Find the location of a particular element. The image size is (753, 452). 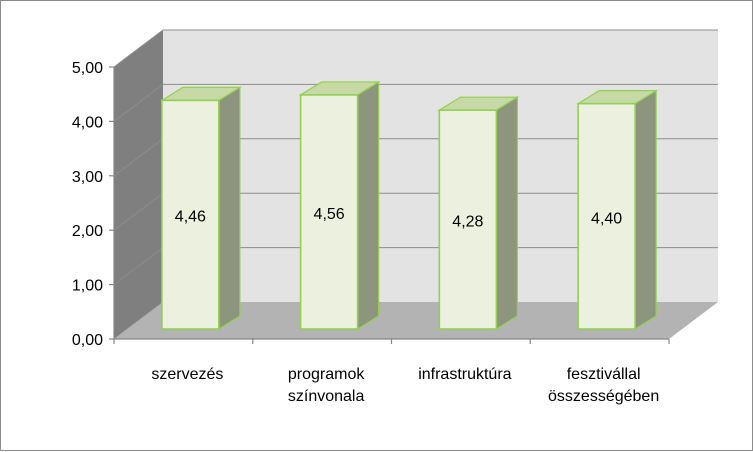

category-label-line: szervezés is located at coordinates (187, 374).